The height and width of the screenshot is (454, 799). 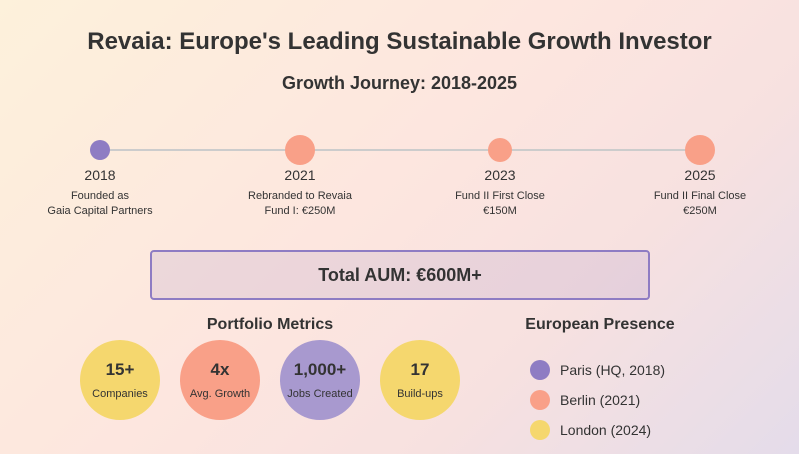 I want to click on metric-value: 17, so click(x=420, y=369).